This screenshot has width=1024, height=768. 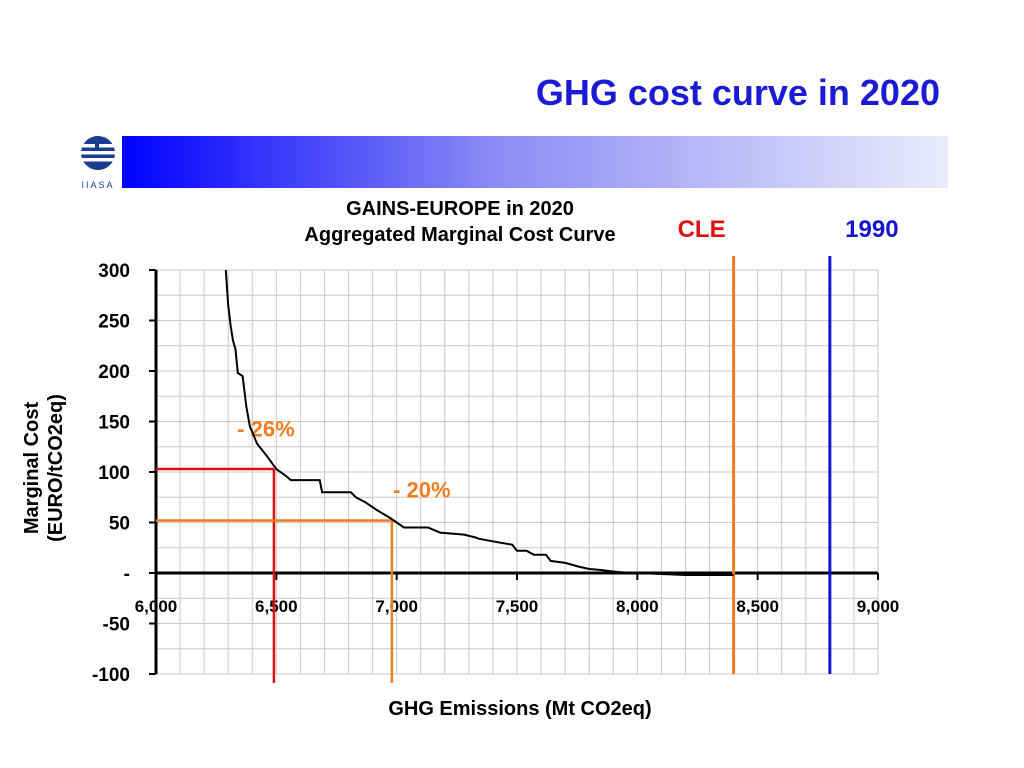 I want to click on chart-title-line-2: Aggregated Marginal Cost Curve, so click(x=460, y=235).